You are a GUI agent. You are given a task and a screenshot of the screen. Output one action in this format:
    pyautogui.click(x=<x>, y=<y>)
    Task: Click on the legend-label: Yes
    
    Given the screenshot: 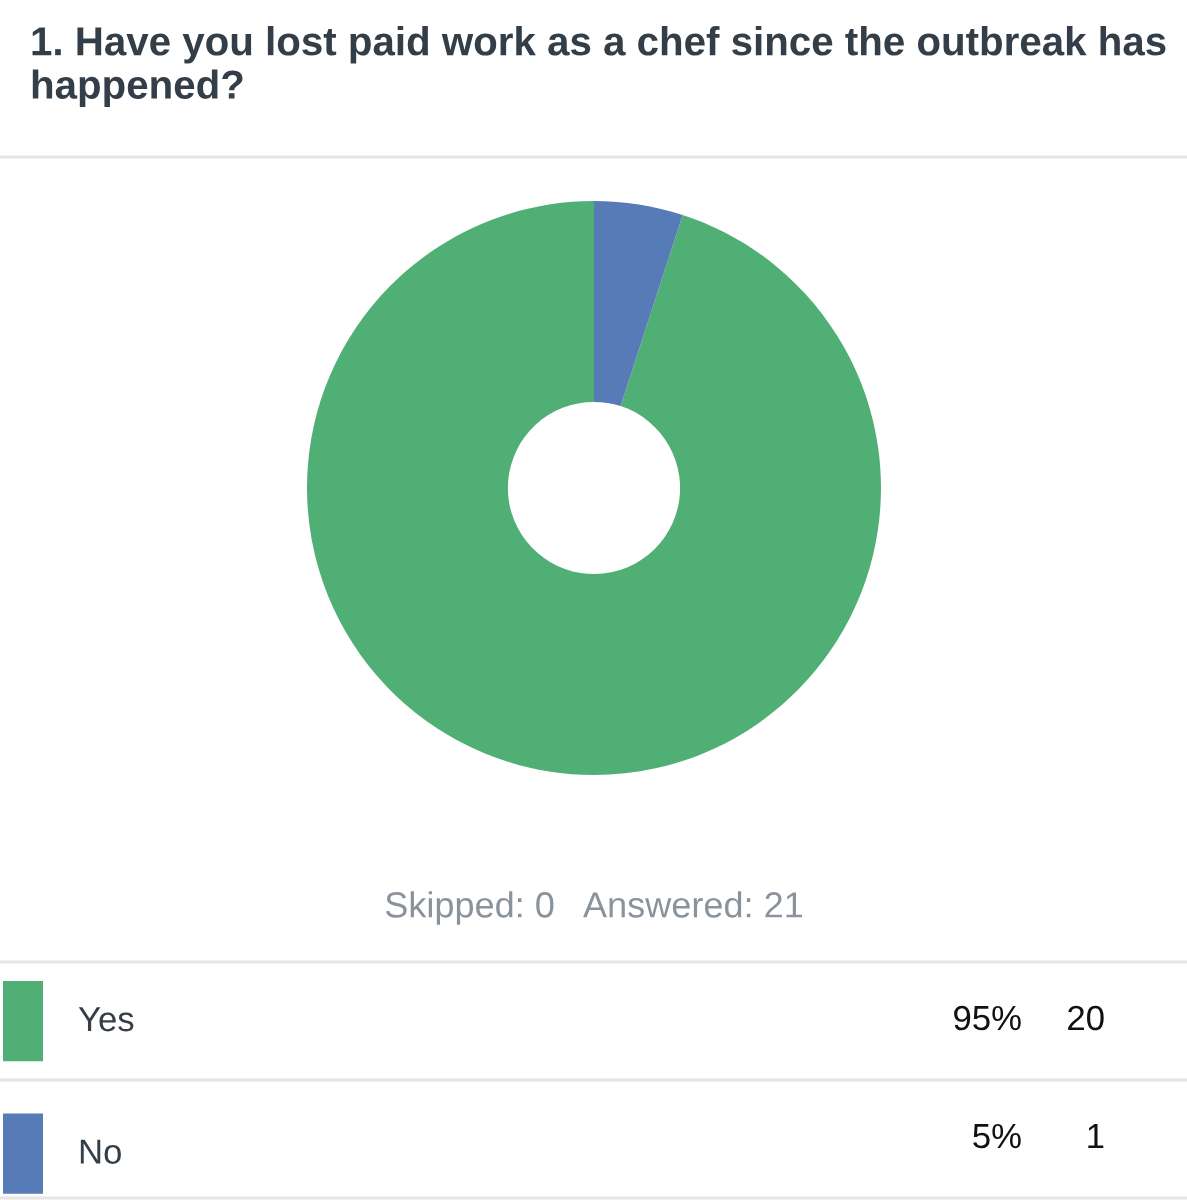 What is the action you would take?
    pyautogui.click(x=106, y=1019)
    